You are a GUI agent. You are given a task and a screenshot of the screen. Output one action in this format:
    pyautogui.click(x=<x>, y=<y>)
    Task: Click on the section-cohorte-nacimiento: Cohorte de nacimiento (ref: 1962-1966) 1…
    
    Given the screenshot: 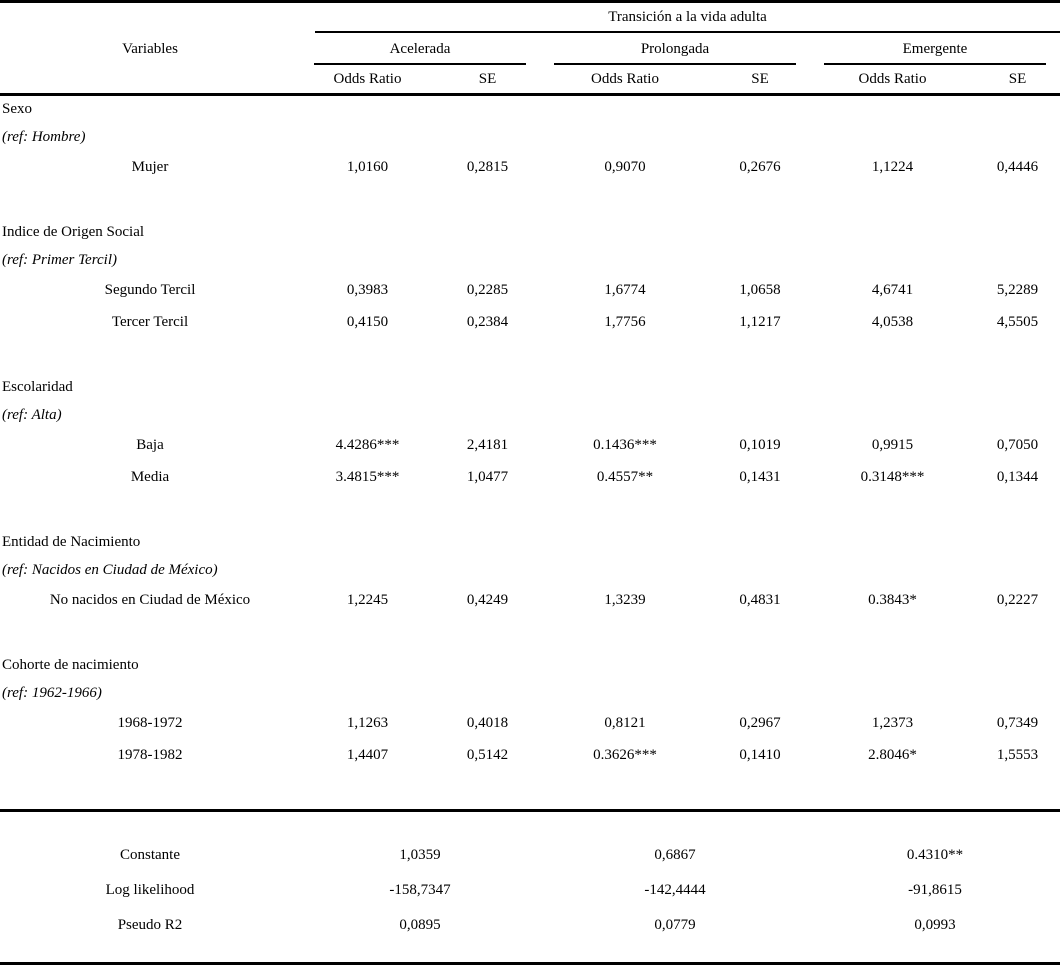 What is the action you would take?
    pyautogui.click(x=530, y=711)
    